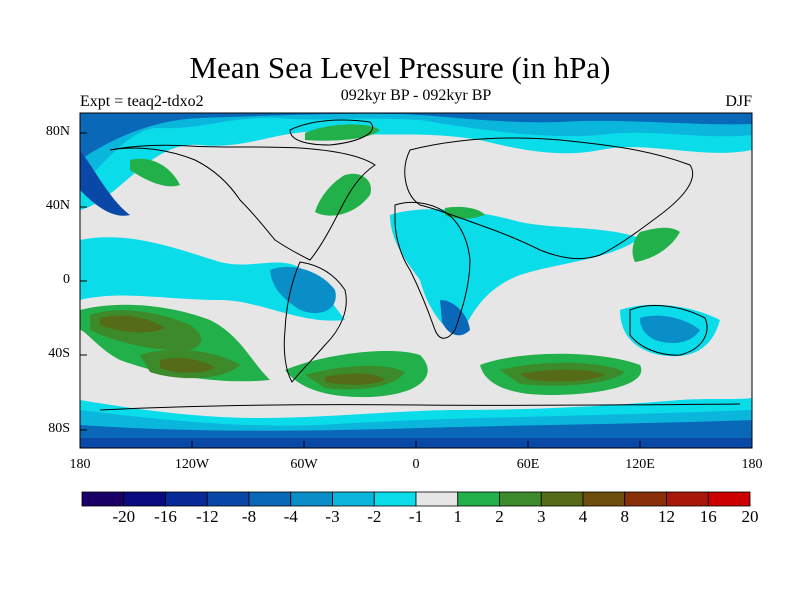  What do you see at coordinates (458, 516) in the screenshot?
I see `colorbar-tick-label: 1` at bounding box center [458, 516].